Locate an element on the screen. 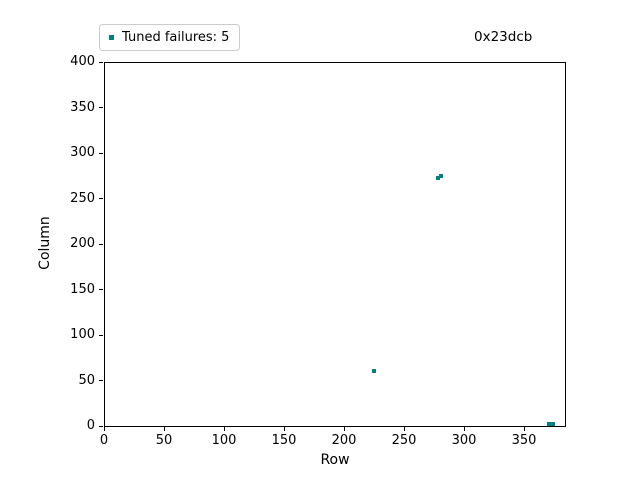 Image resolution: width=640 pixels, height=480 pixels. x-tick-label: 250 is located at coordinates (404, 440).